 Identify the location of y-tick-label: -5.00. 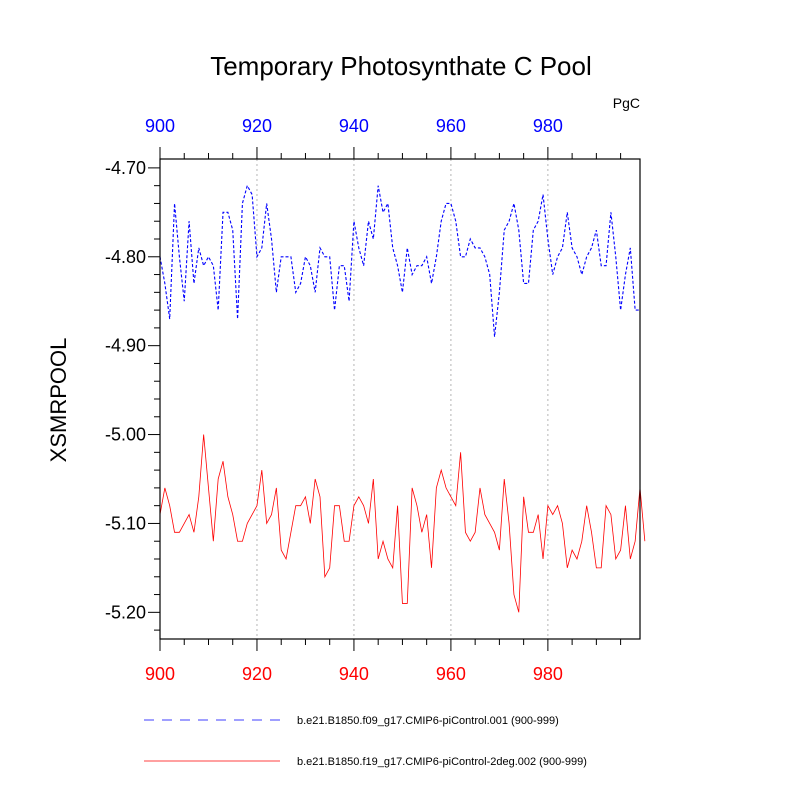
(125, 435).